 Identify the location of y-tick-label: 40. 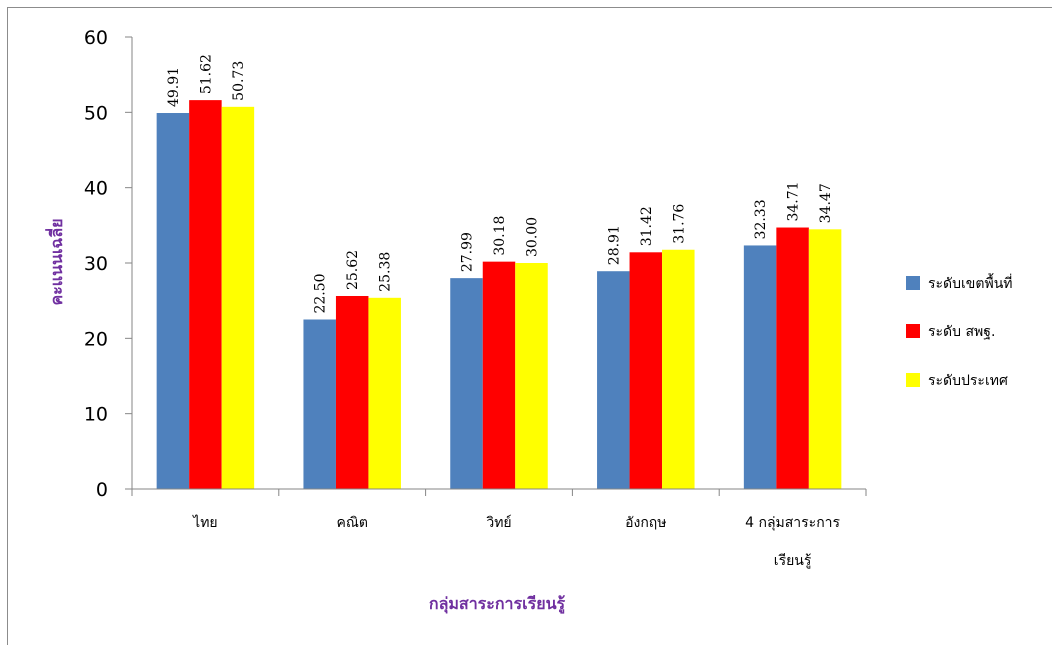
(96, 189).